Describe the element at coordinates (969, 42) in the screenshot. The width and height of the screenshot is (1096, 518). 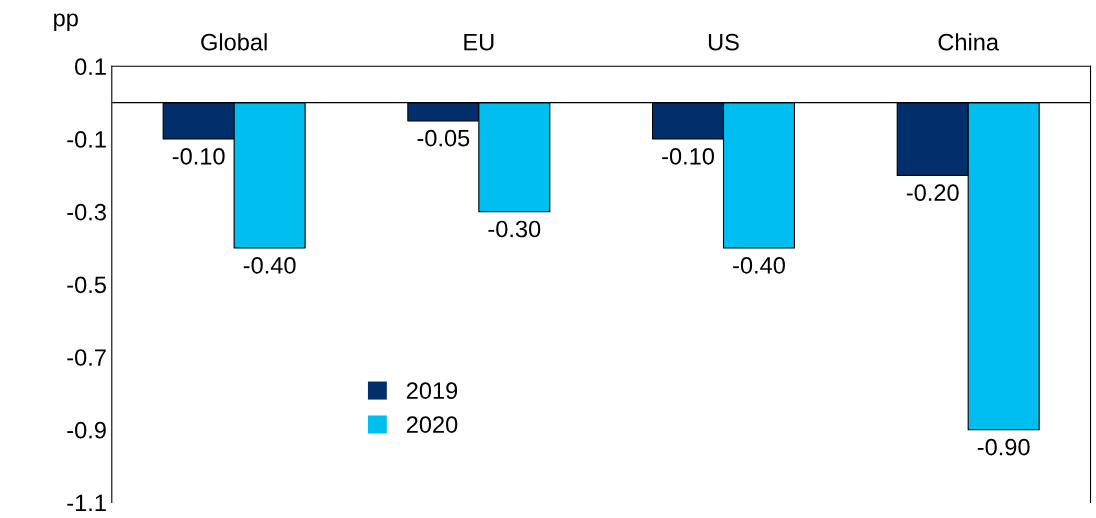
I see `x-tick-label: China` at that location.